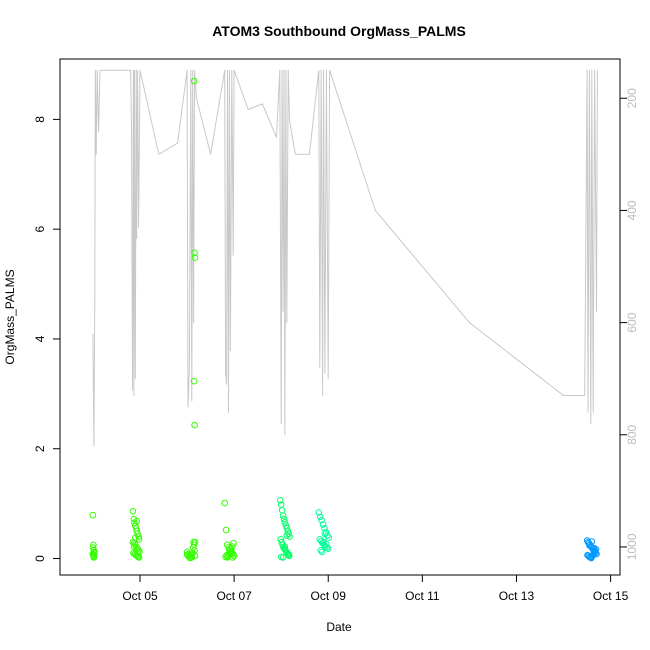 The height and width of the screenshot is (650, 650). What do you see at coordinates (40, 558) in the screenshot?
I see `y-tick-label: 0` at bounding box center [40, 558].